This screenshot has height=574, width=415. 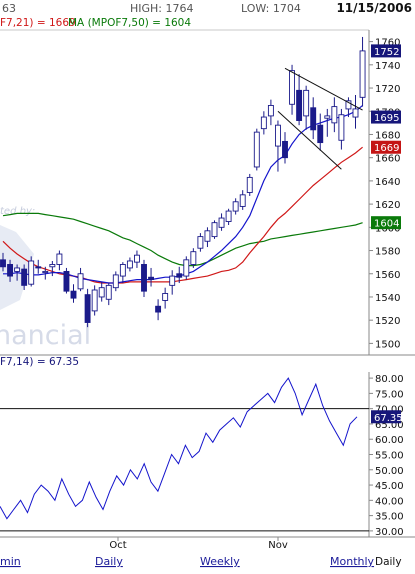 I want to click on axis-value-tag: 1669, so click(x=386, y=147).